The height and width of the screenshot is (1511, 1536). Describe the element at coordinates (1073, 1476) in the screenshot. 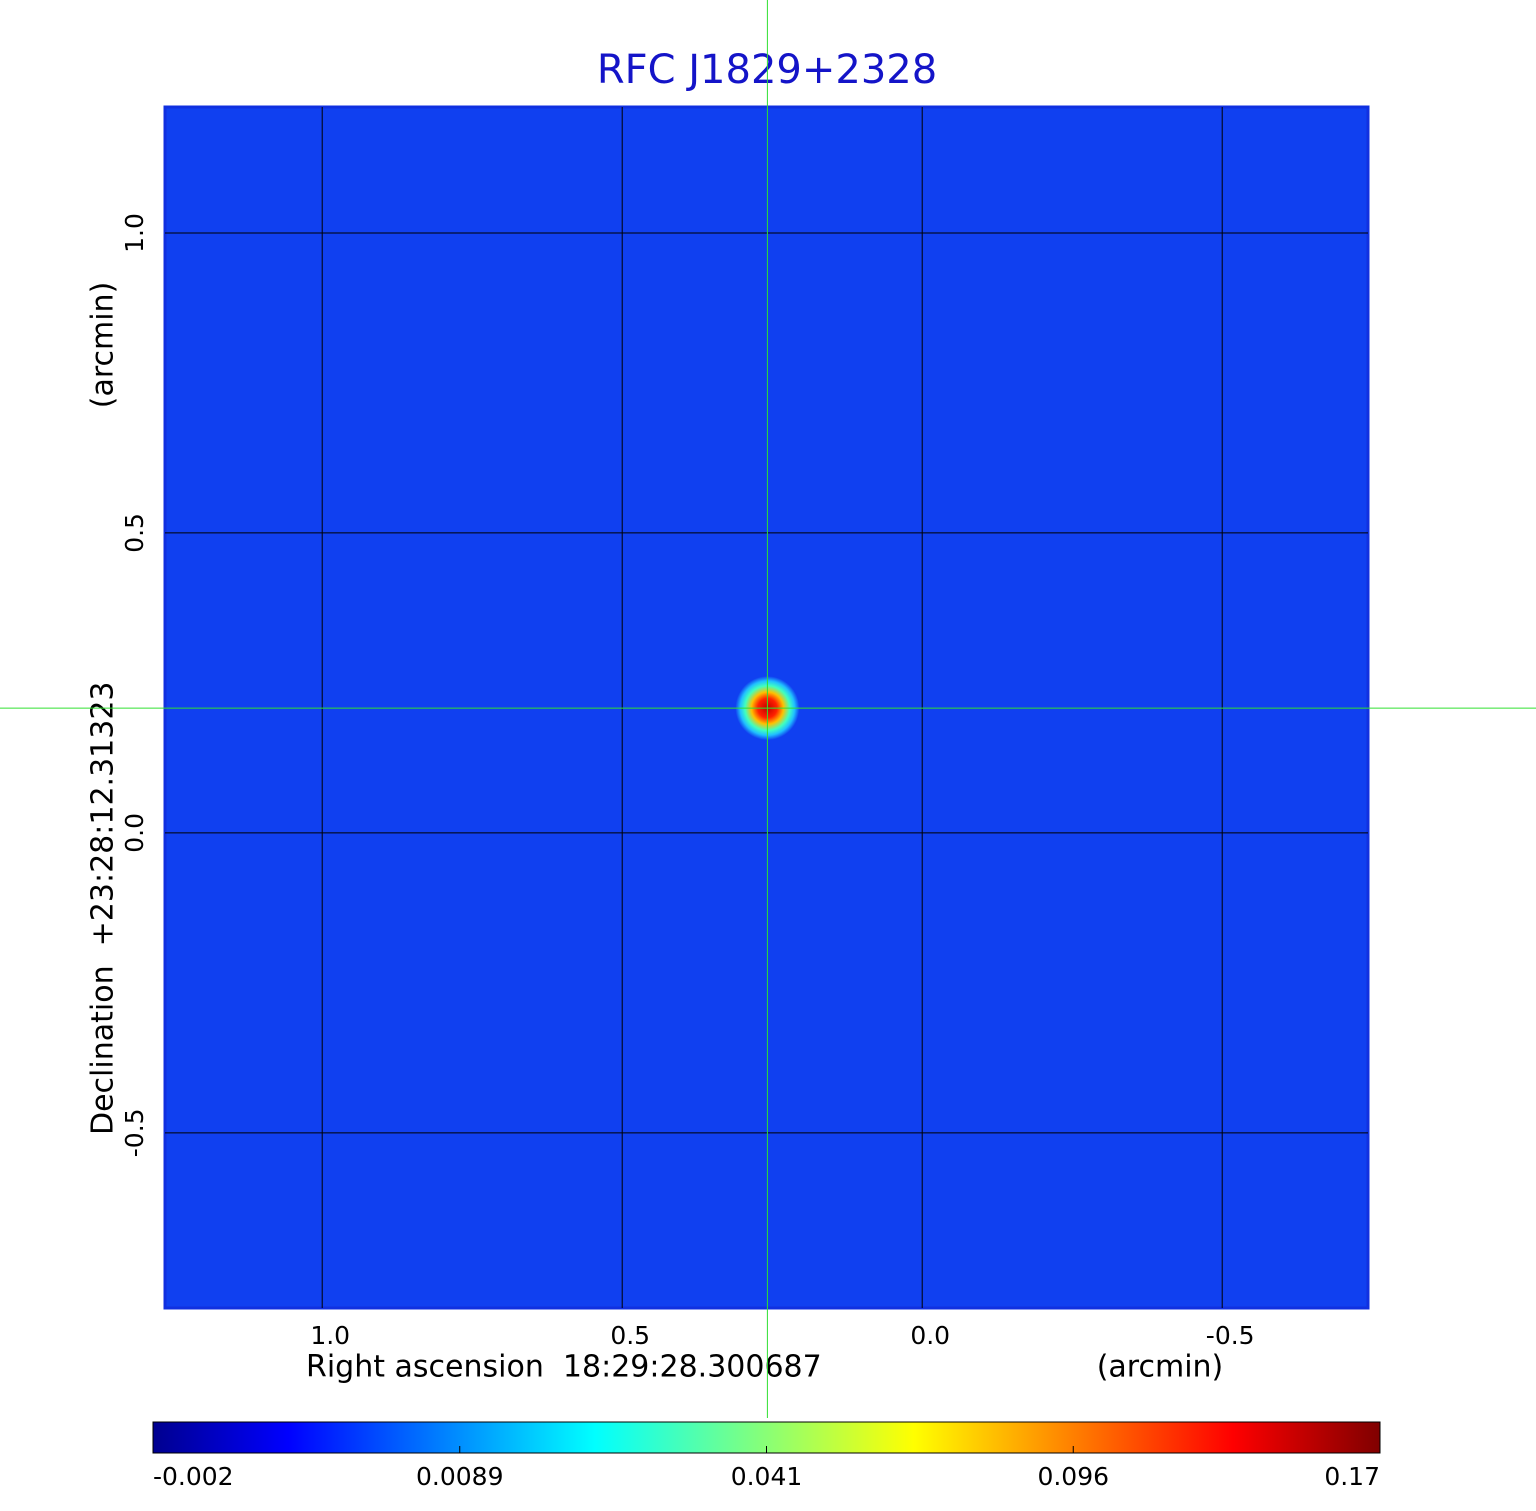

I see `colorbar-tick-label: 0.096` at that location.